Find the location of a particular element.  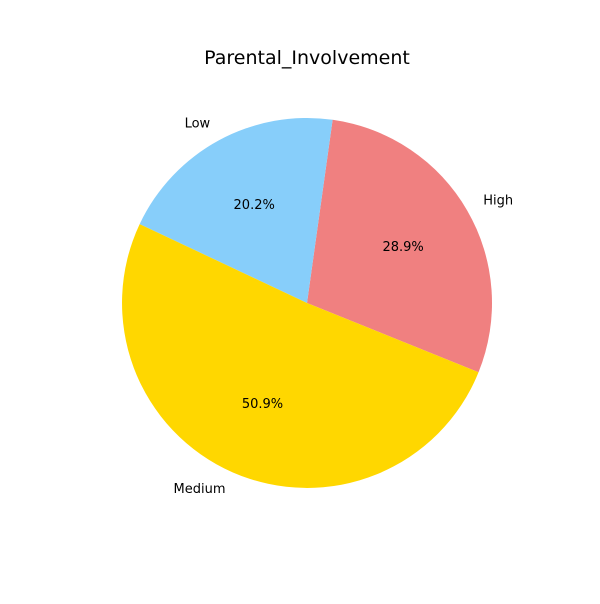

pie-slice-low is located at coordinates (236, 210).